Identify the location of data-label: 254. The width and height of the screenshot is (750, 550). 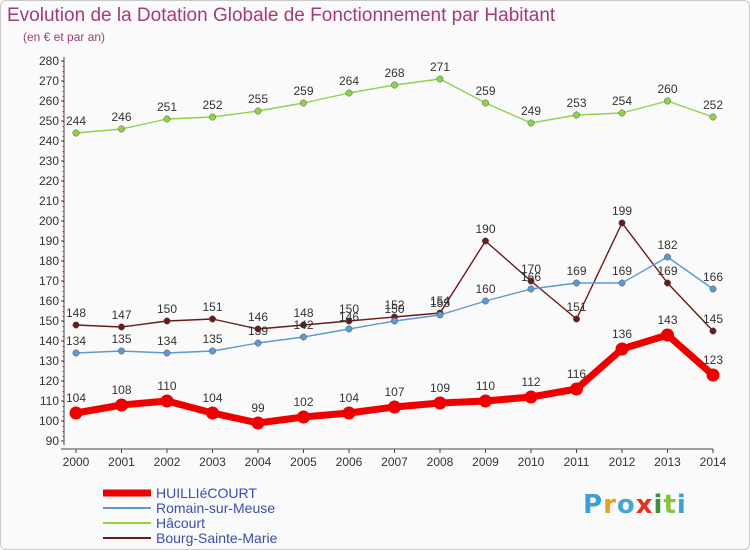
(622, 101).